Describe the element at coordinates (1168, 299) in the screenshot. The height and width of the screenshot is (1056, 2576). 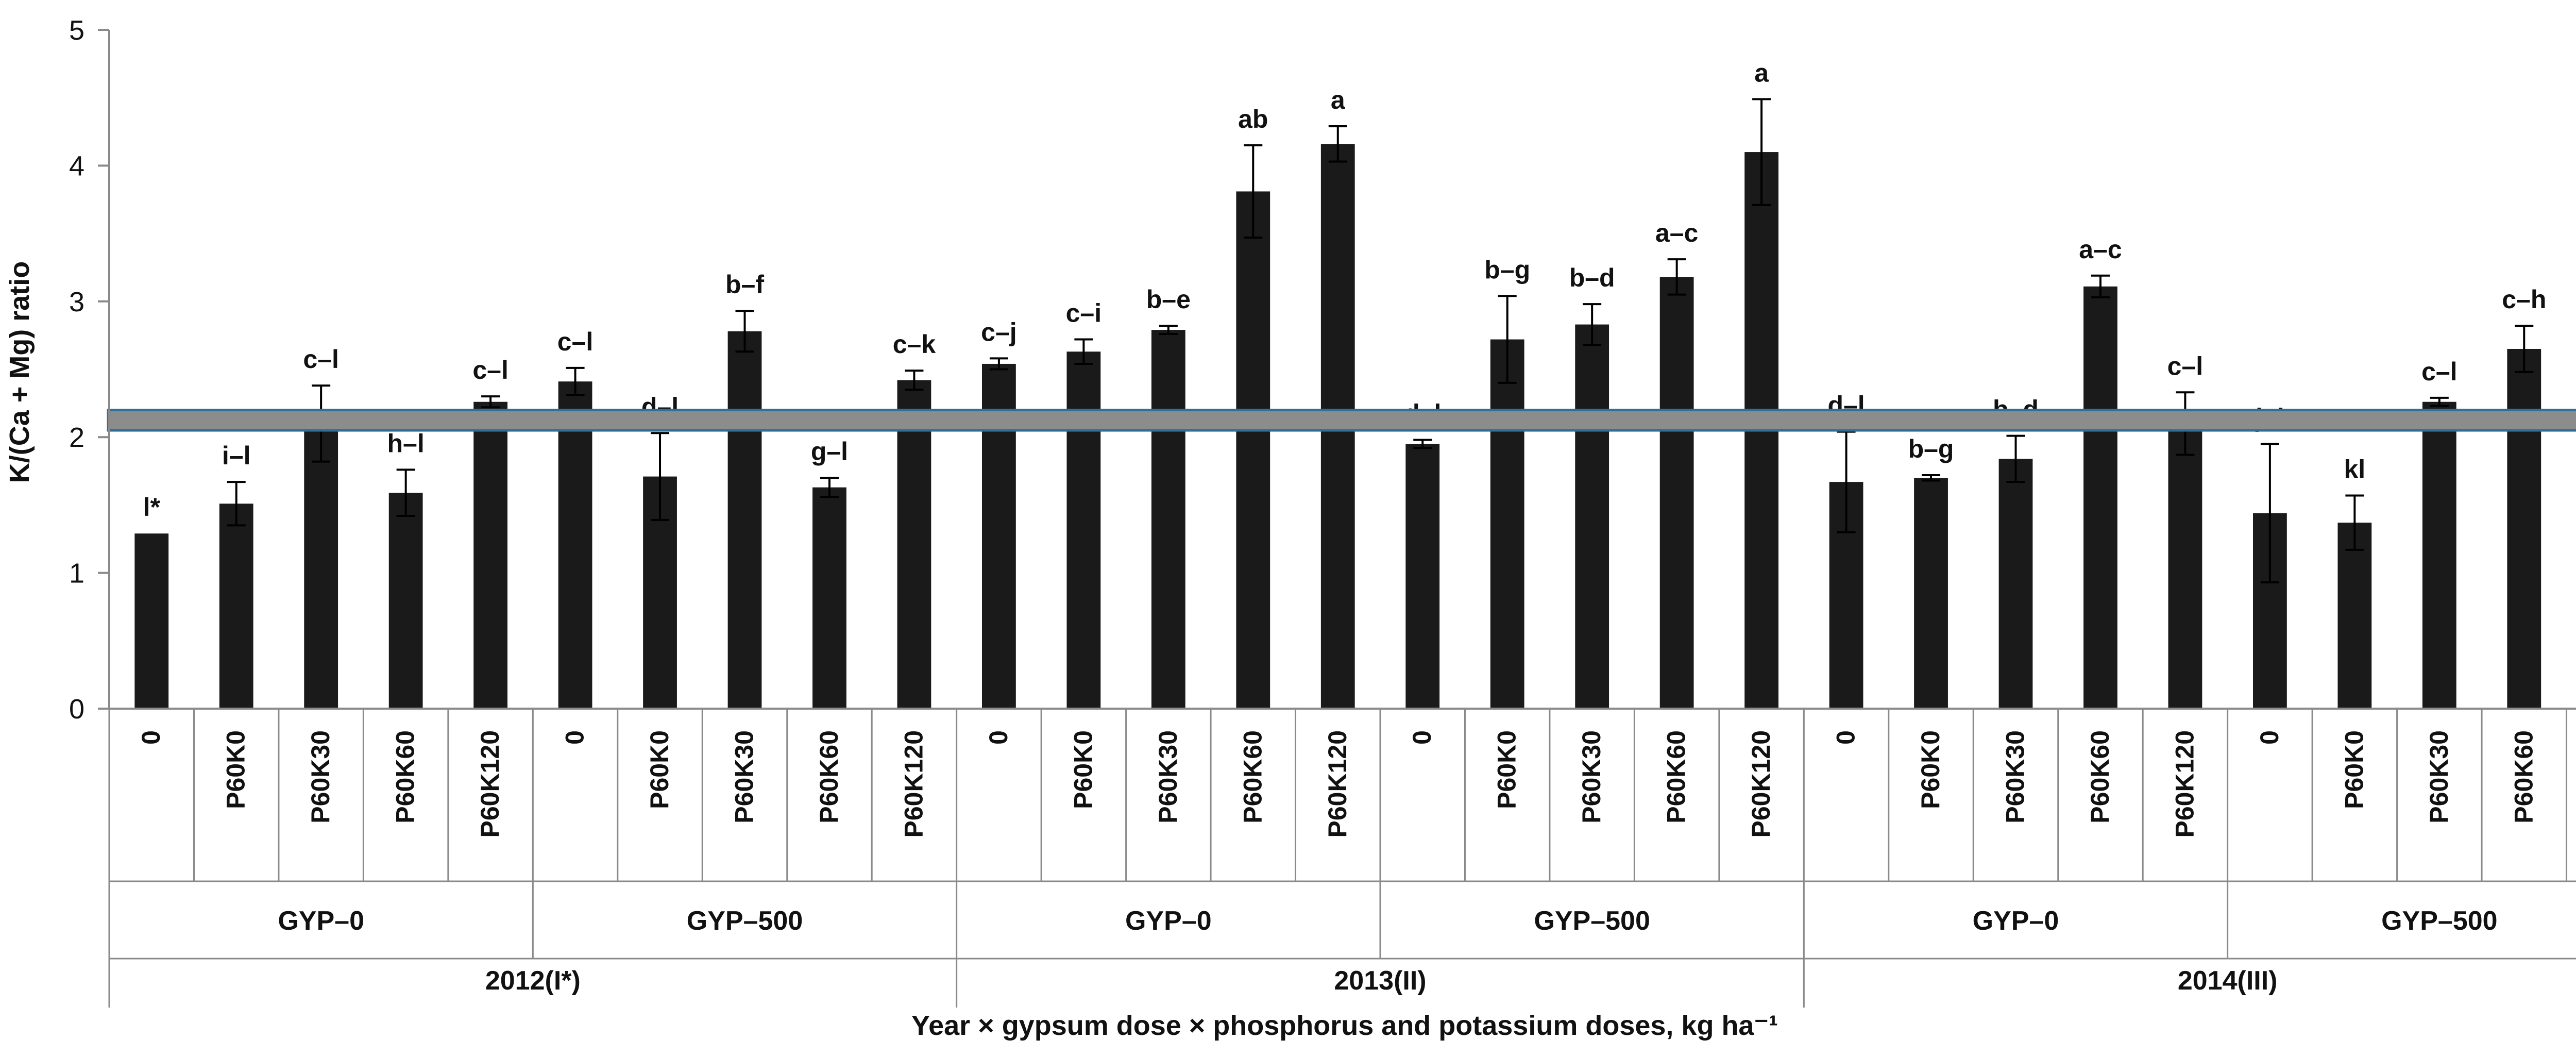
I see `significance-label: b–e` at that location.